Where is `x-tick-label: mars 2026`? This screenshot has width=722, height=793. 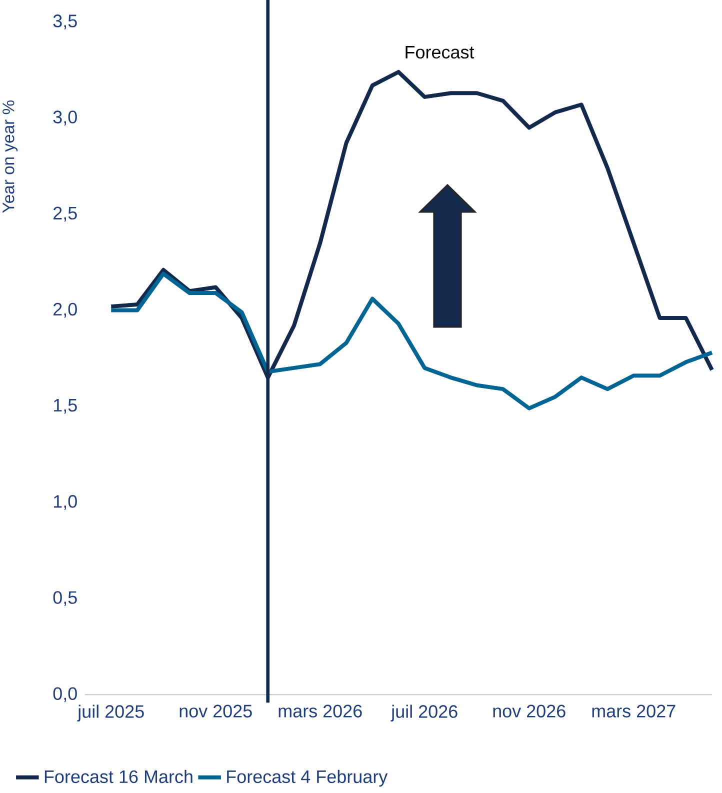 x-tick-label: mars 2026 is located at coordinates (320, 711).